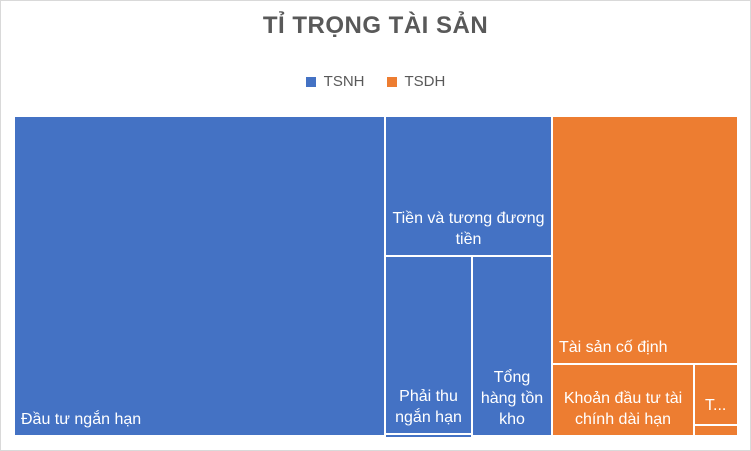 The image size is (751, 451). I want to click on treemap-tile-tong-hang-ton-kho: Tổng hàng tồn kho, so click(512, 346).